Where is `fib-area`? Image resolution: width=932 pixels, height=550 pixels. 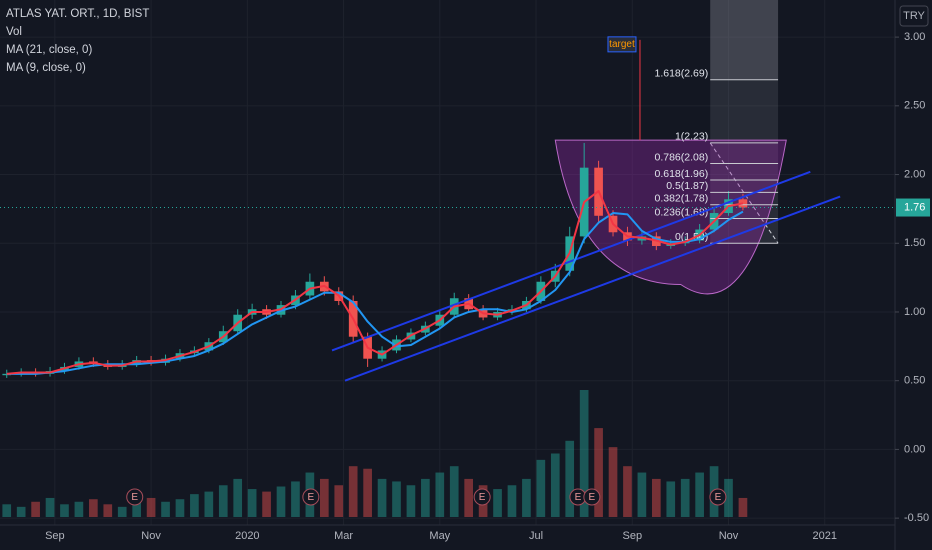
fib-area is located at coordinates (744, 161).